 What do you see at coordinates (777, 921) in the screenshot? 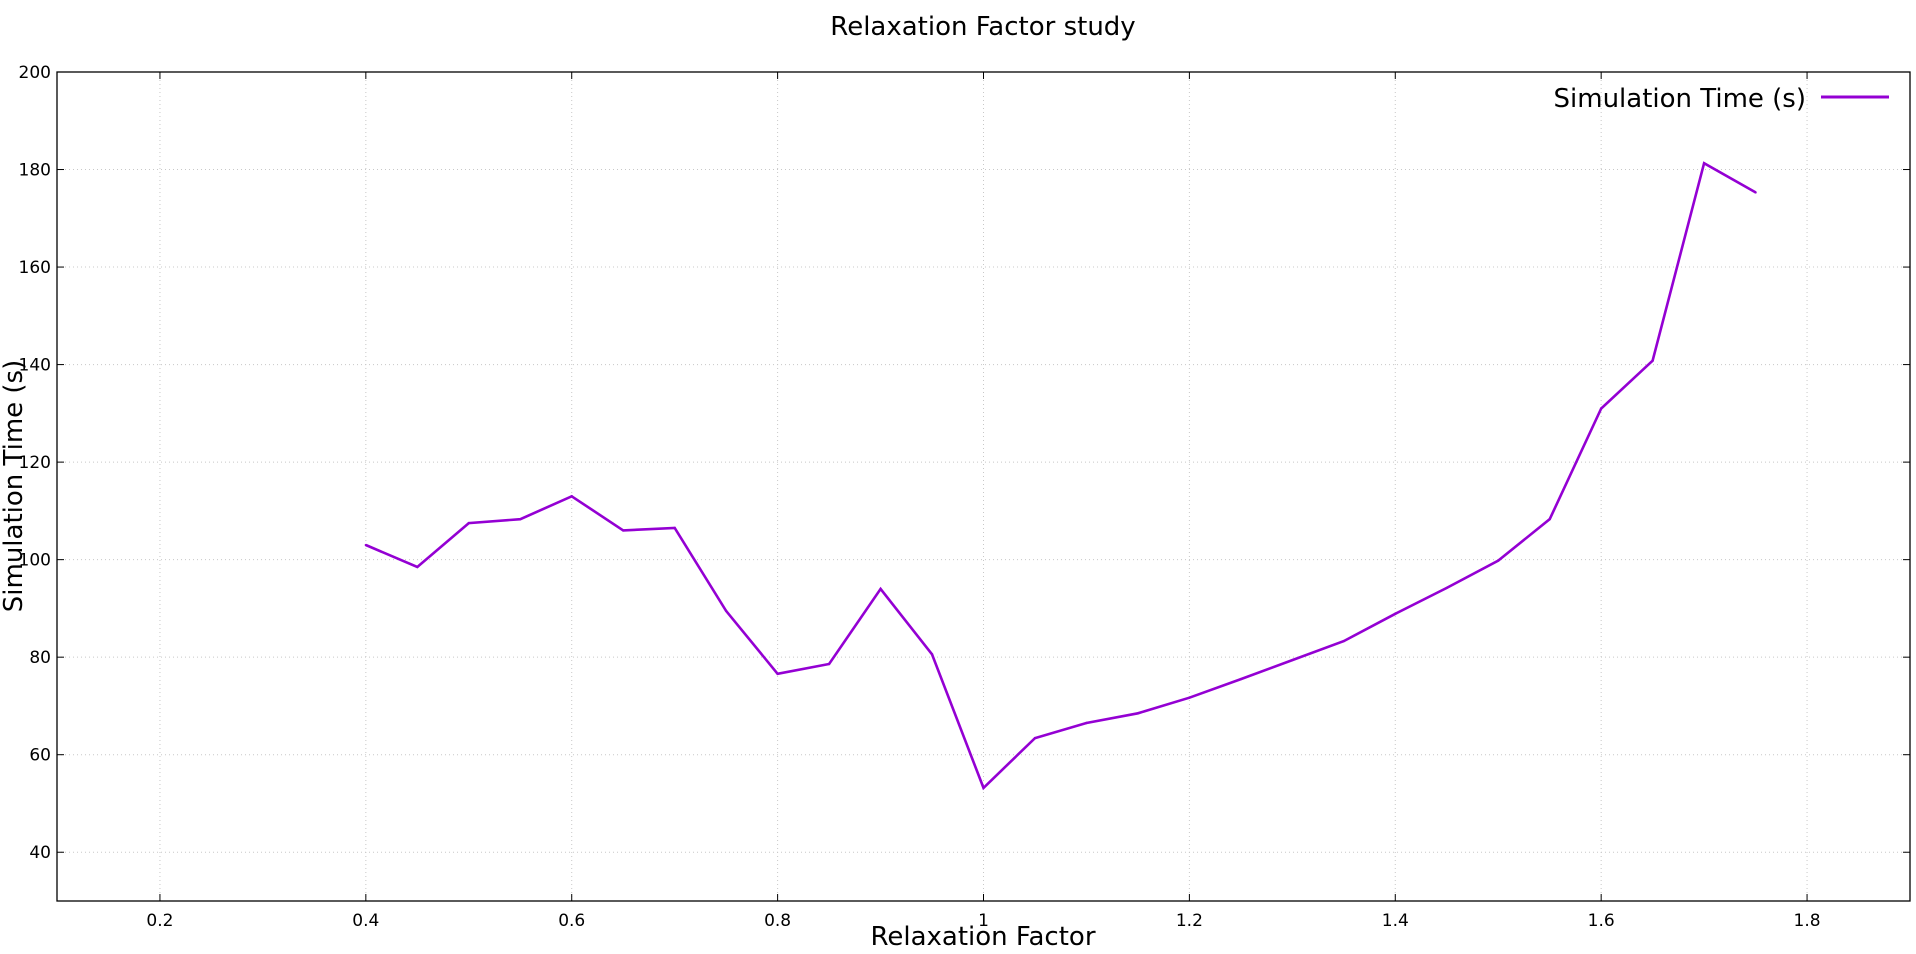
I see `x-tick-label: 0.8` at bounding box center [777, 921].